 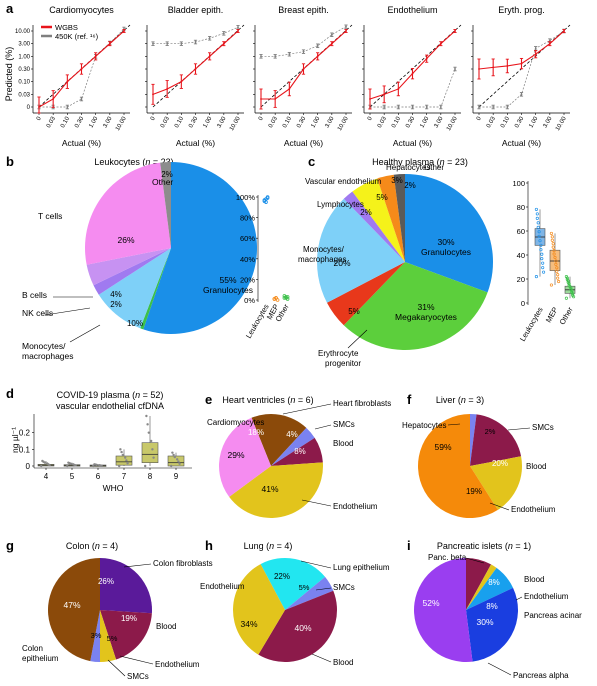 I want to click on ery-pct: 5%, so click(x=354, y=311).